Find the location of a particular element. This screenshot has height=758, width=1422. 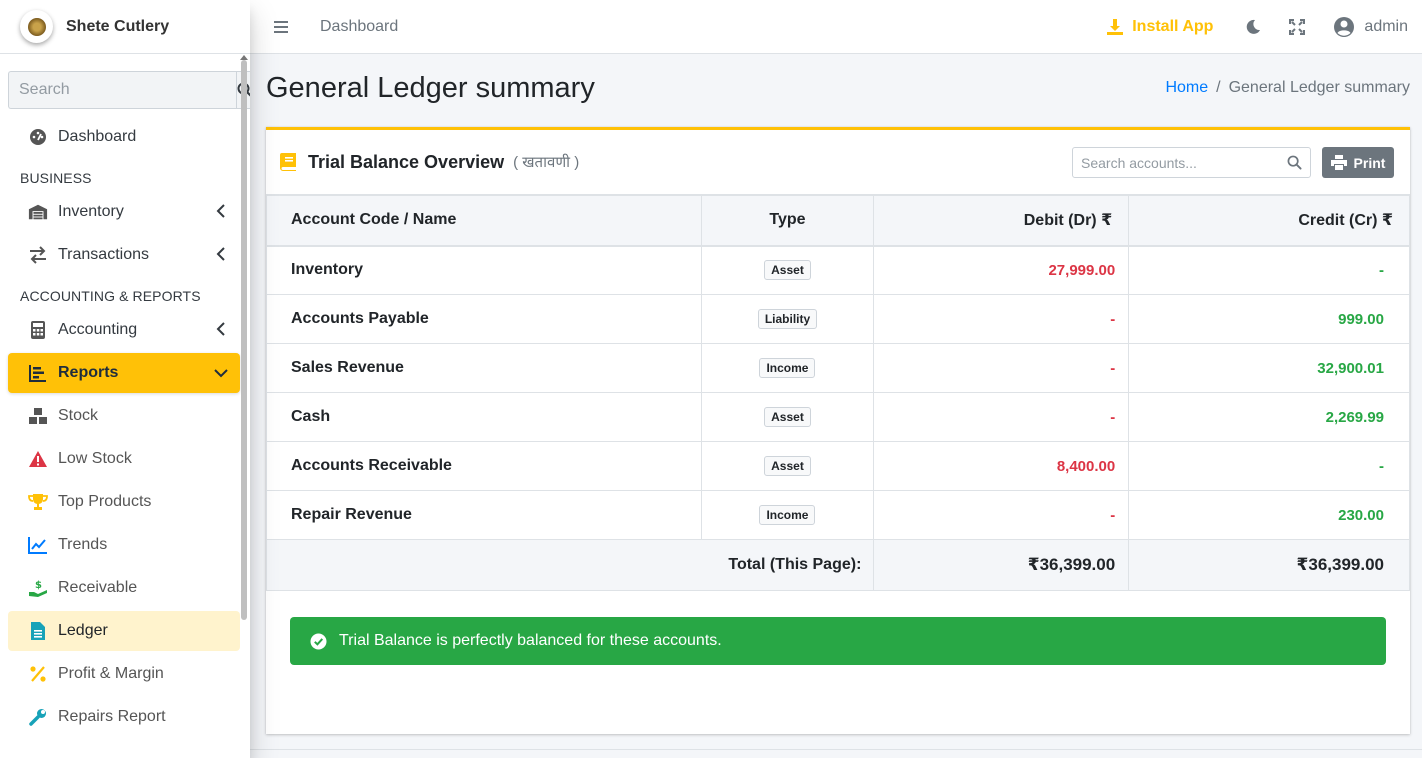

warning-icon is located at coordinates (38, 459).